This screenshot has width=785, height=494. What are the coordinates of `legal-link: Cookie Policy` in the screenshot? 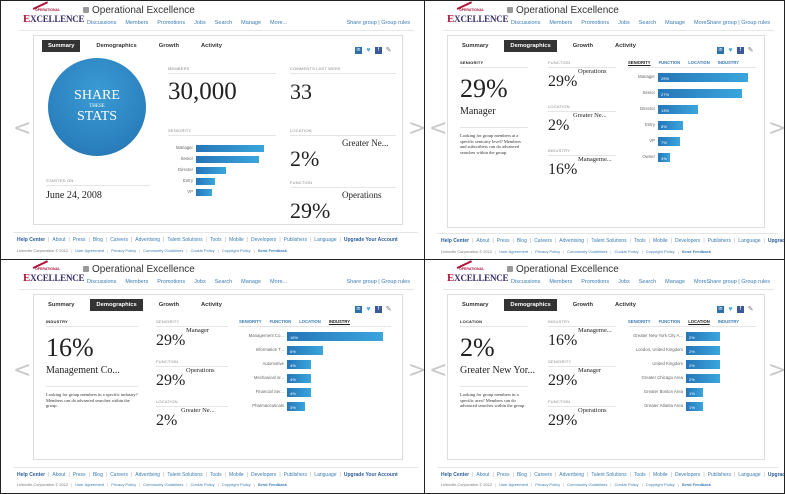 It's located at (626, 251).